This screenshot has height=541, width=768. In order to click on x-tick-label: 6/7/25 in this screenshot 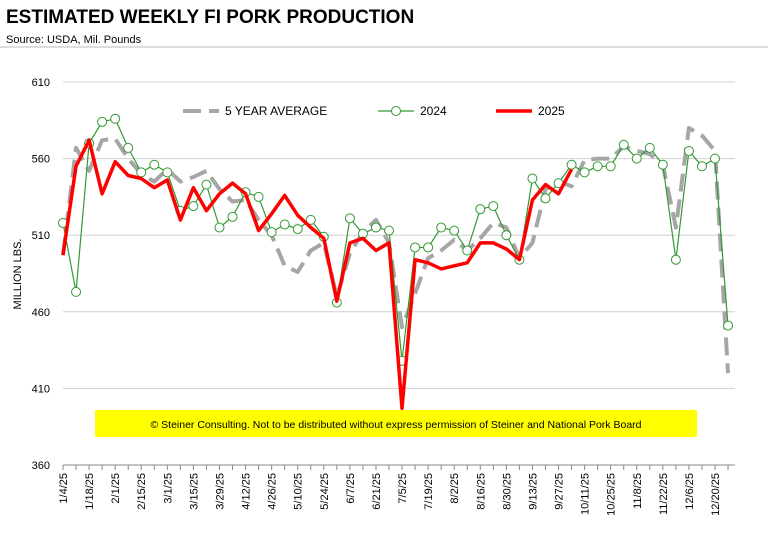, I will do `click(351, 488)`.